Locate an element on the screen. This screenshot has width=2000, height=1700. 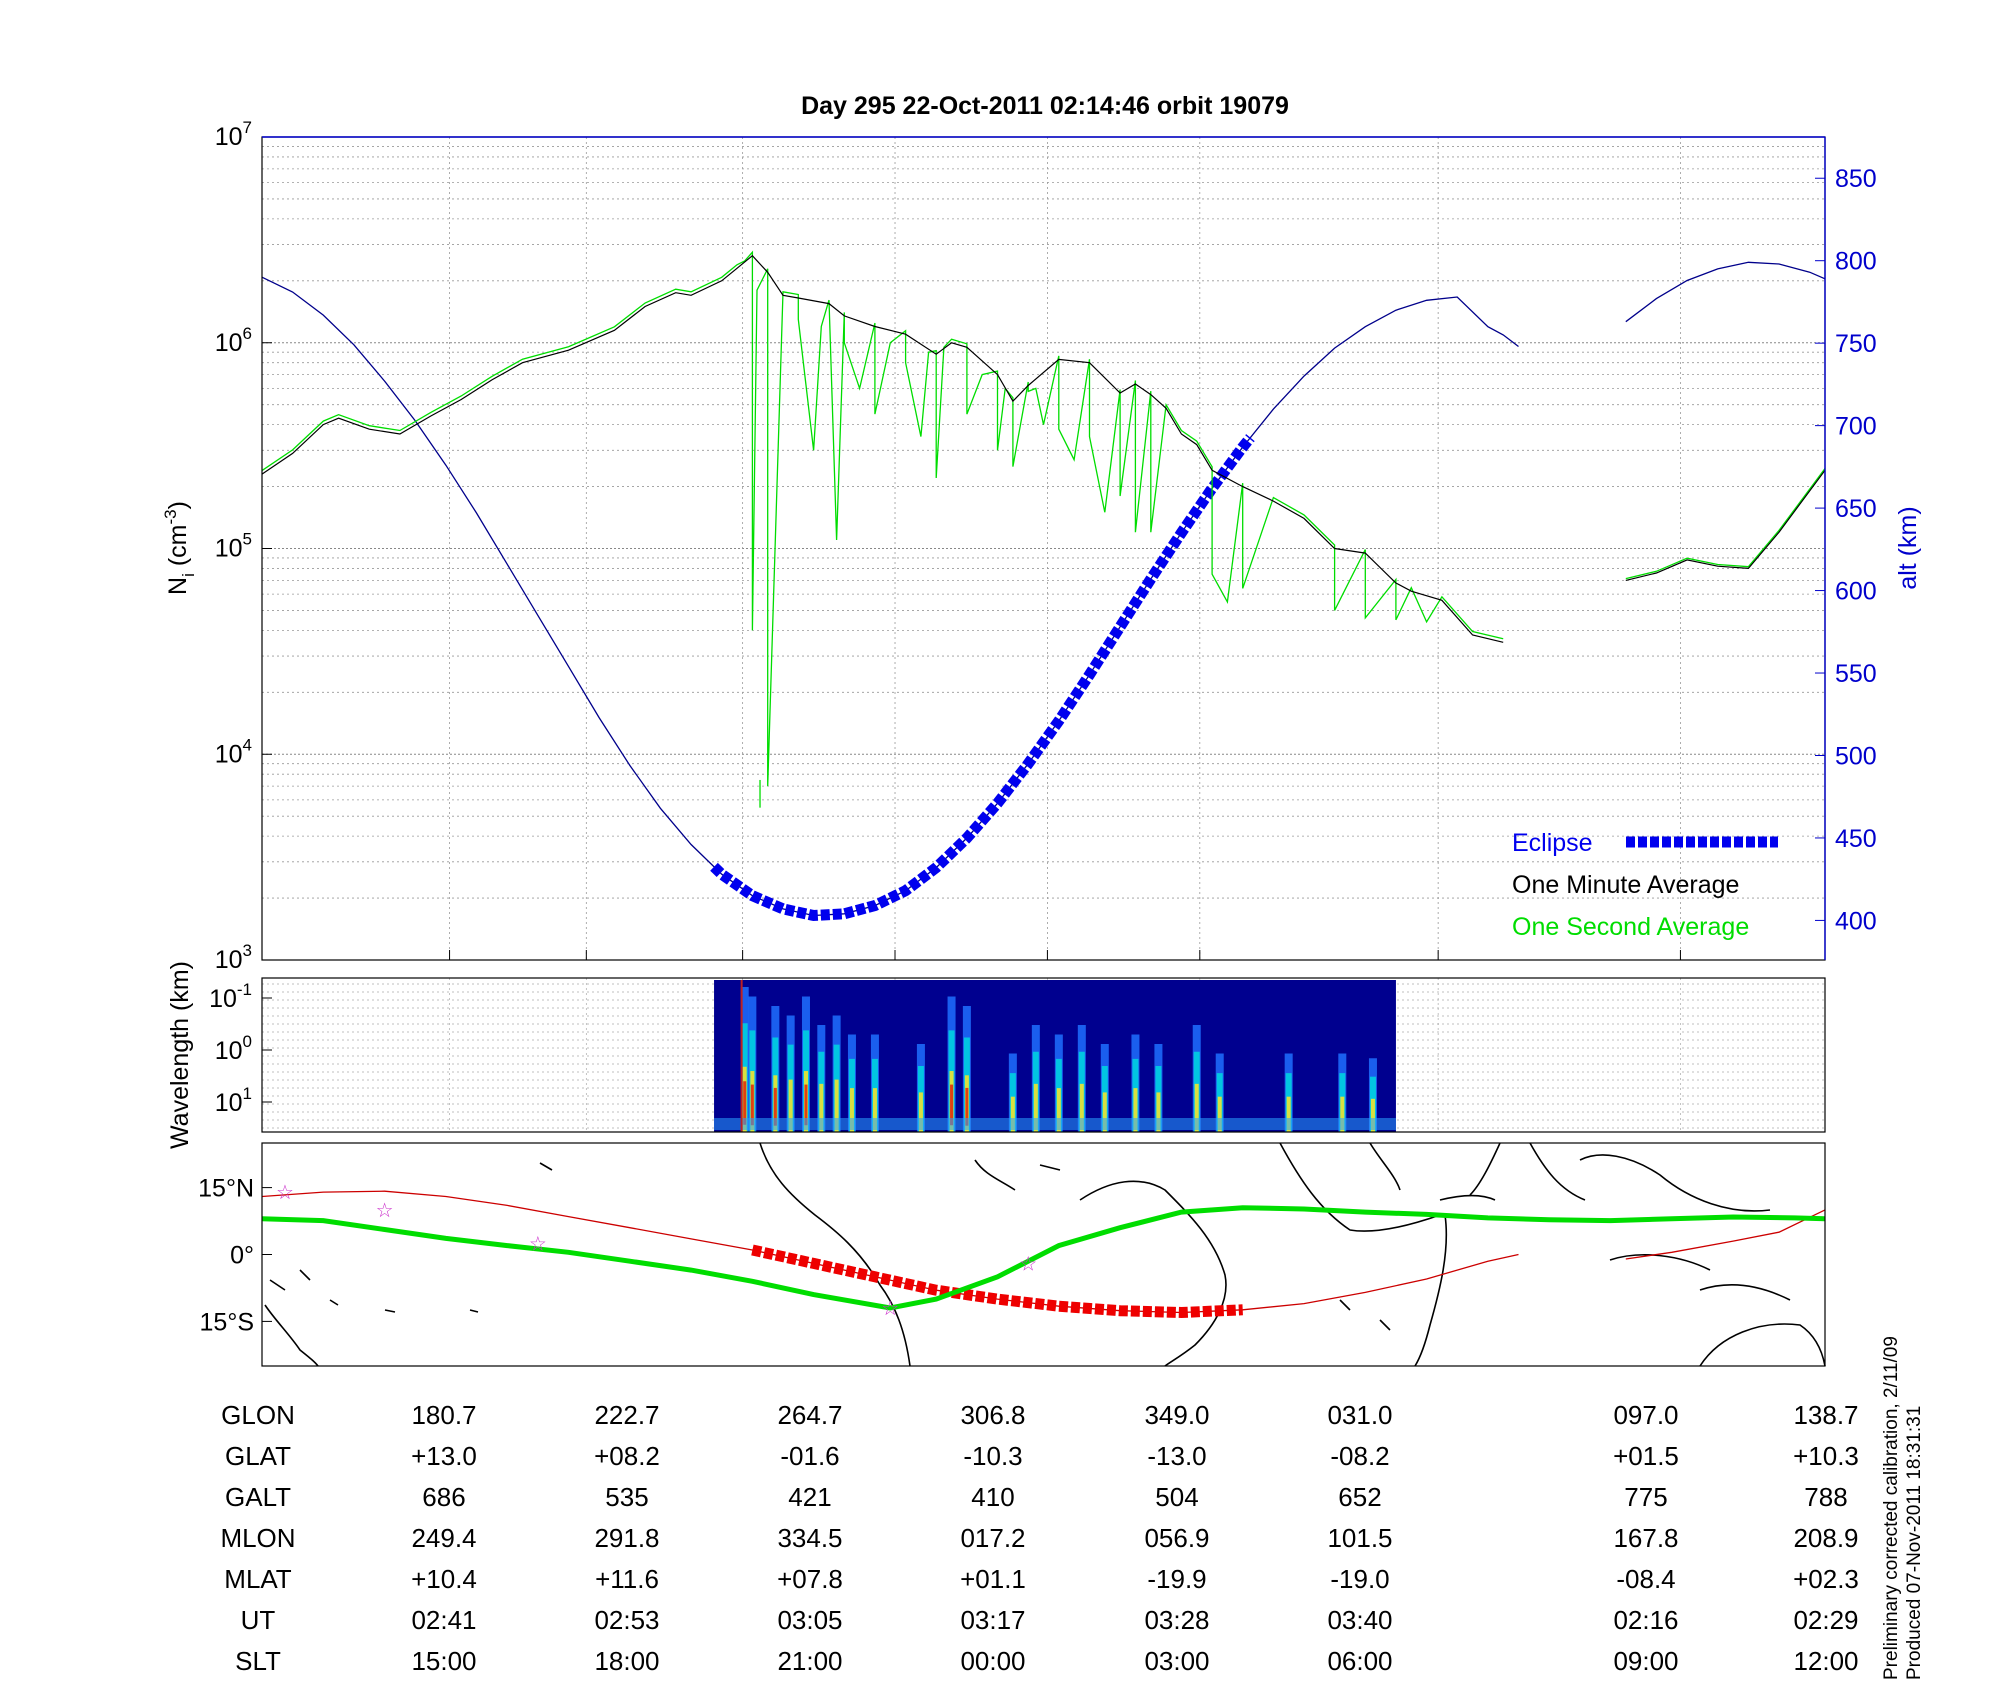
table-cell: +10.4 is located at coordinates (444, 1579).